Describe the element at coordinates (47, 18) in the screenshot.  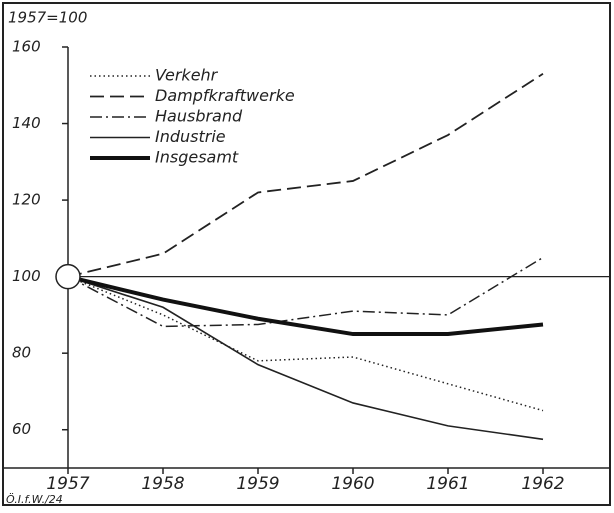
I see `y-axis-label: 1957=100` at that location.